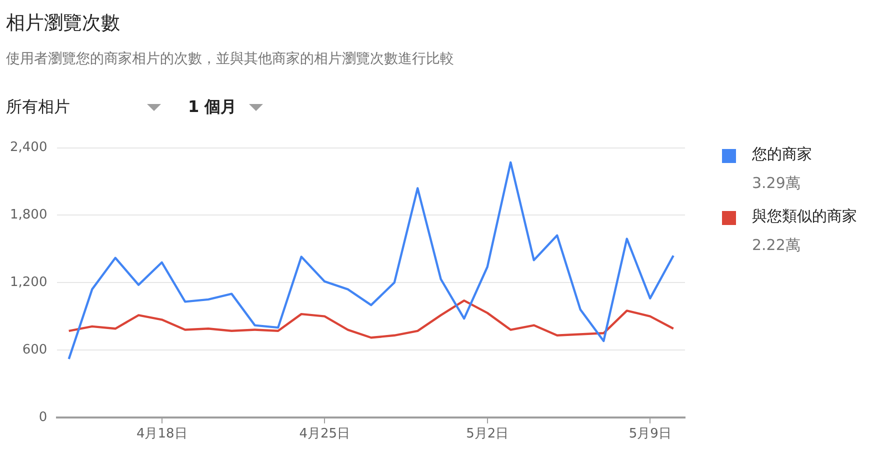 This screenshot has height=451, width=883. What do you see at coordinates (804, 216) in the screenshot?
I see `legend-label: 與您類似的商家` at bounding box center [804, 216].